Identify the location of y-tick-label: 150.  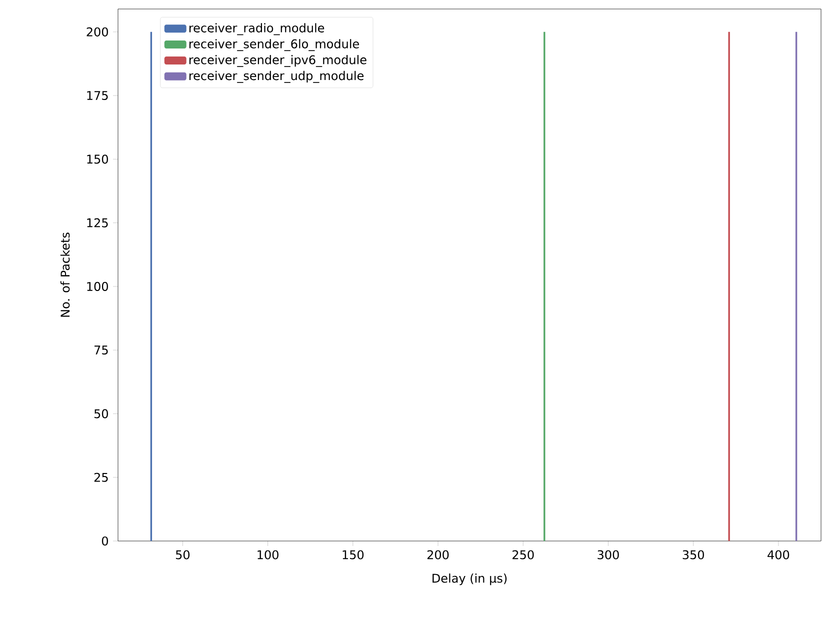
(97, 159).